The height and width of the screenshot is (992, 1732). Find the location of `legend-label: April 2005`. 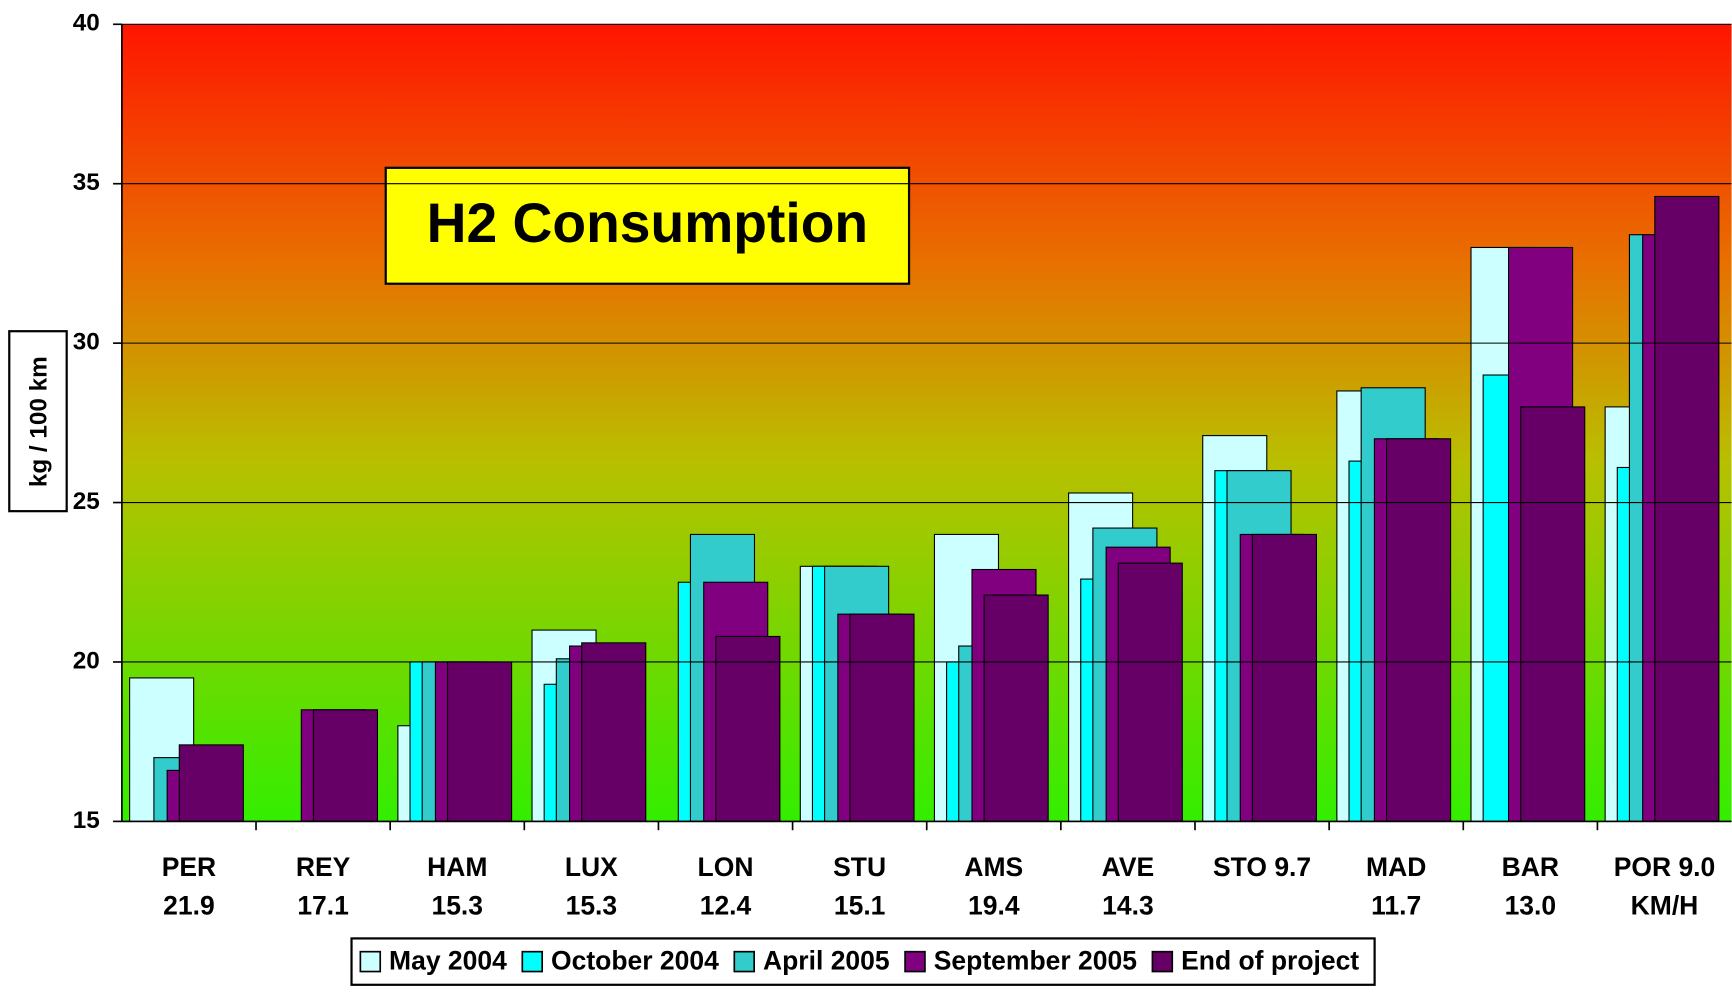

legend-label: April 2005 is located at coordinates (826, 961).